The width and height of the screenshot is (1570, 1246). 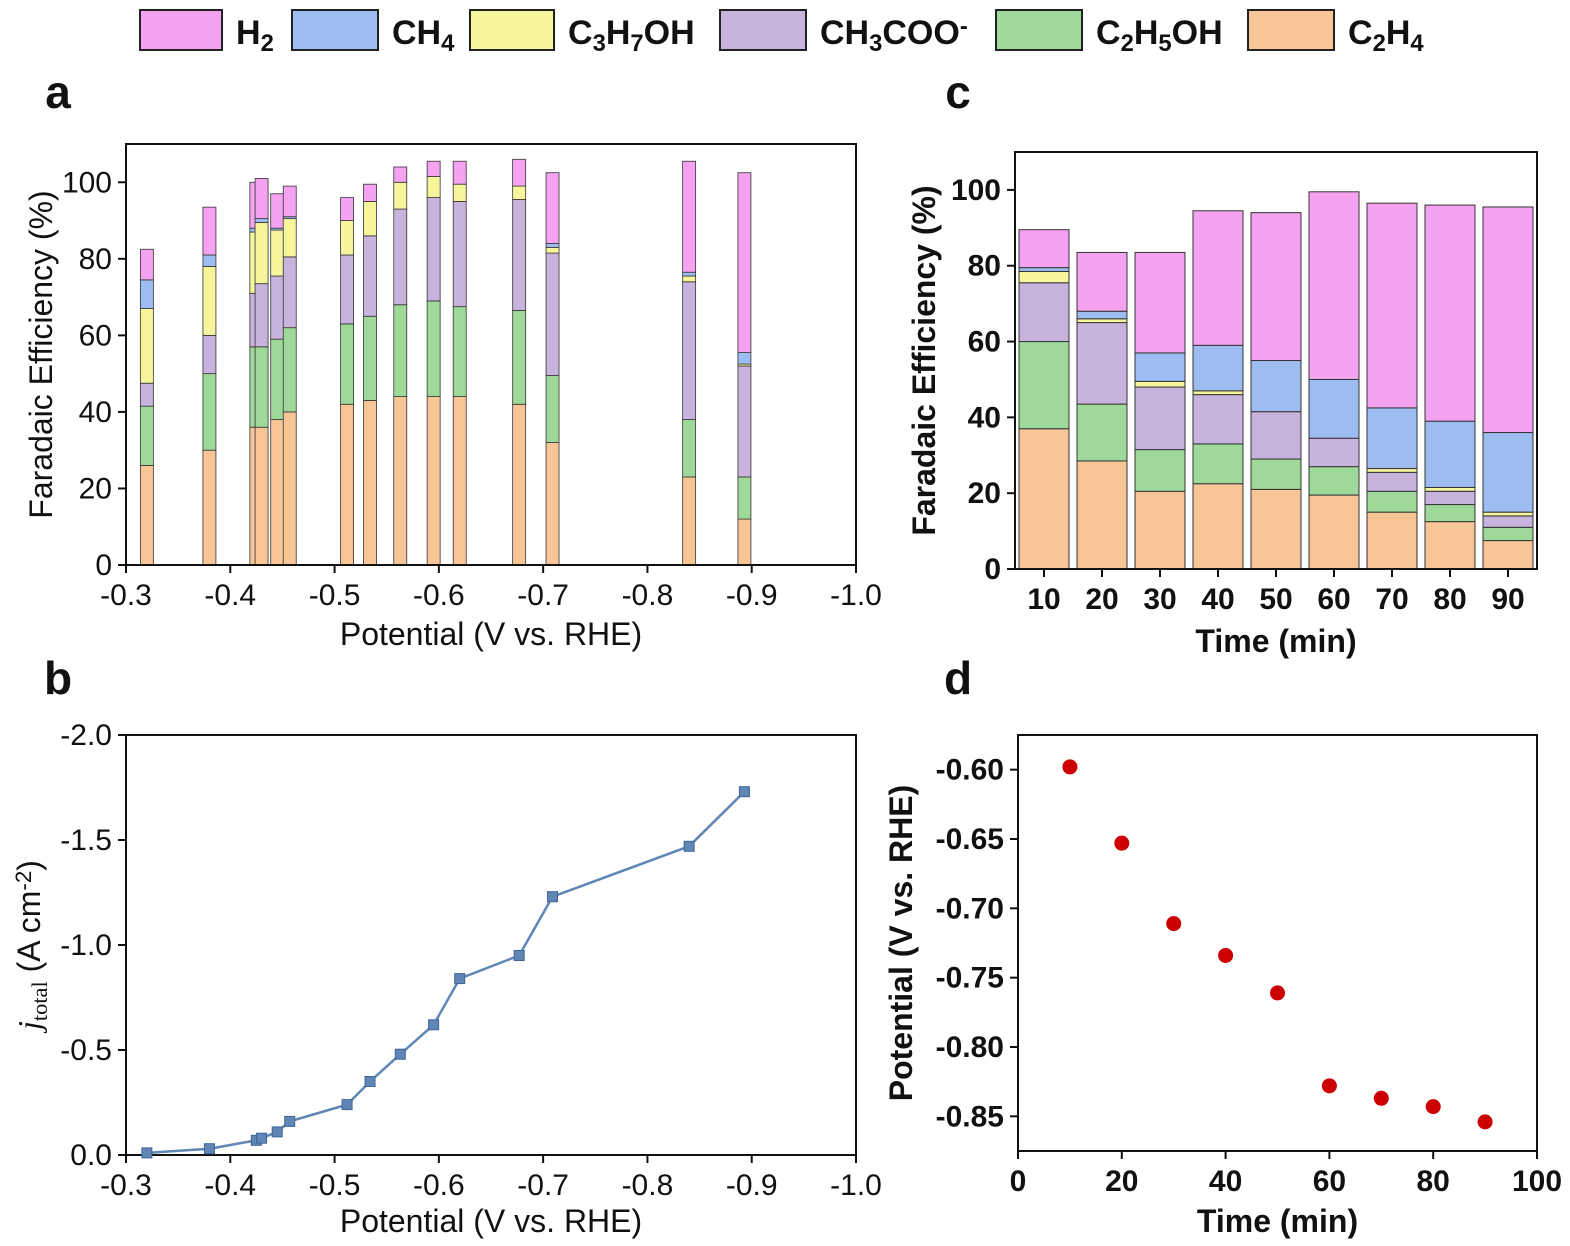 I want to click on y-axis-label-a: Faradaic Efficiency (%), so click(x=41, y=354).